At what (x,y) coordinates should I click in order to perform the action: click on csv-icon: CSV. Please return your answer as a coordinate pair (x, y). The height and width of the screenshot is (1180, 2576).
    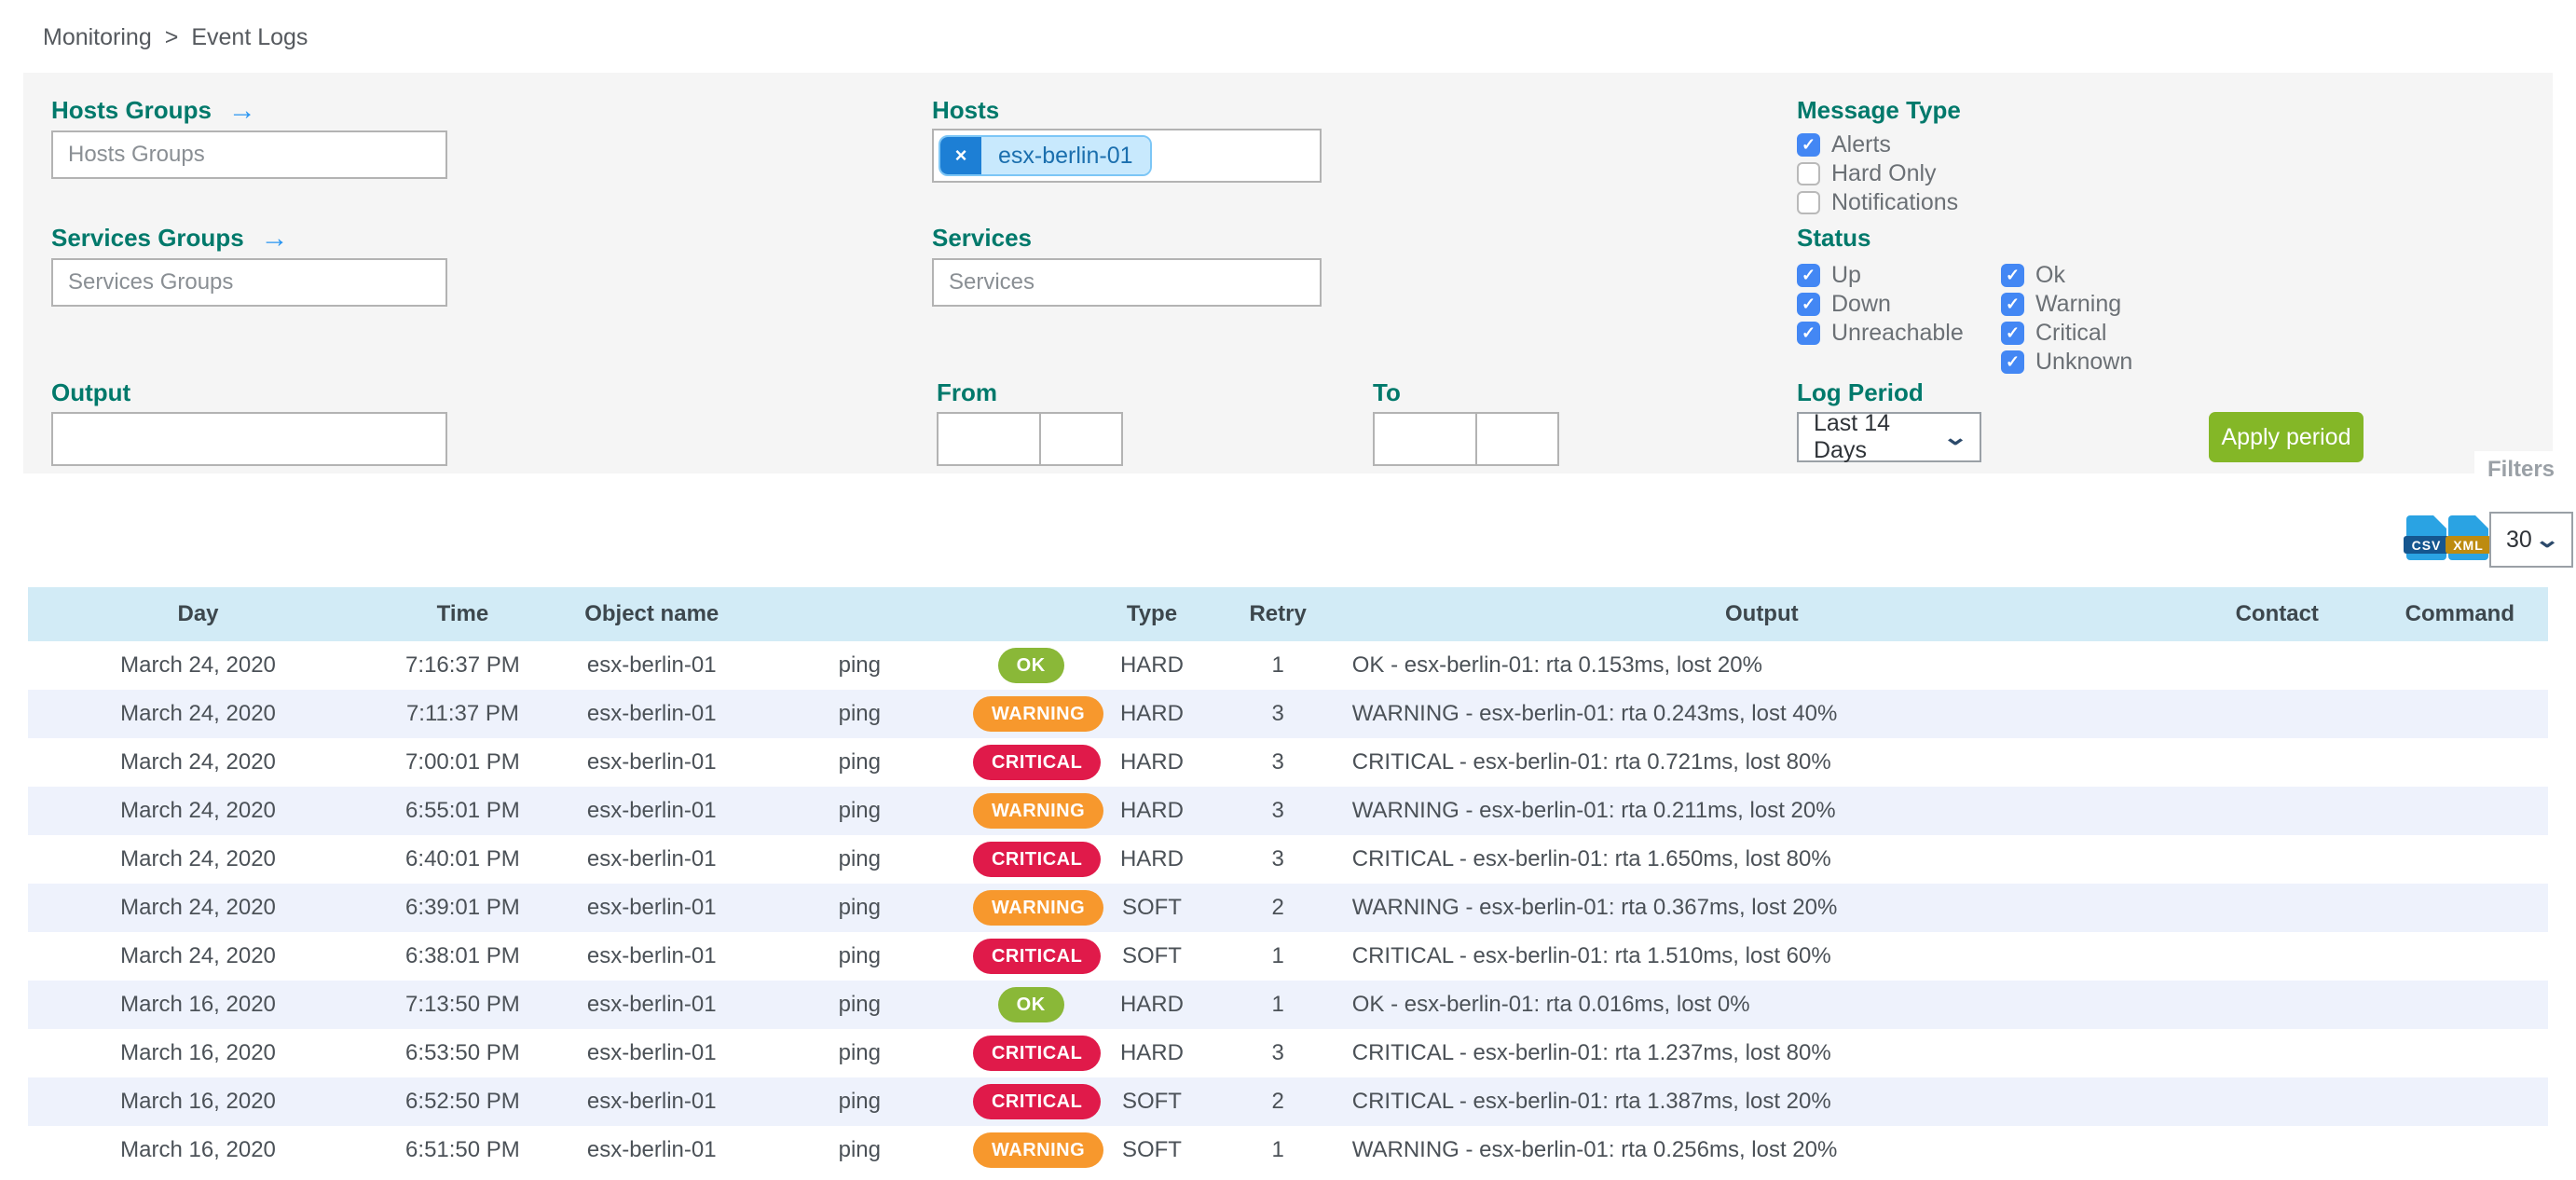
    Looking at the image, I should click on (2426, 545).